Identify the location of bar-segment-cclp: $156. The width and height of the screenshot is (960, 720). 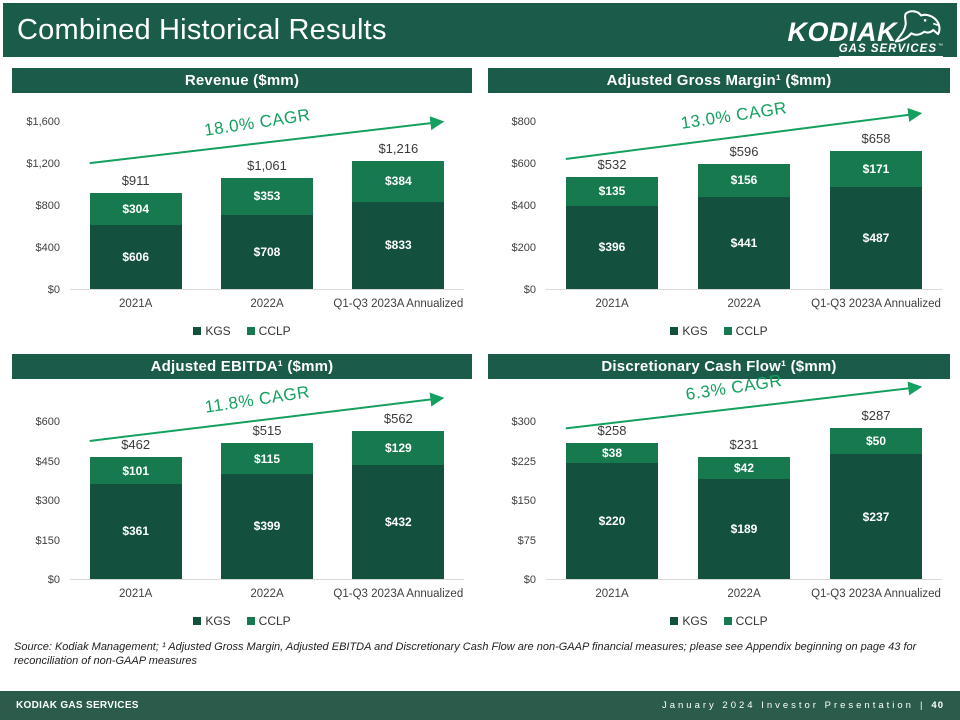
(744, 180).